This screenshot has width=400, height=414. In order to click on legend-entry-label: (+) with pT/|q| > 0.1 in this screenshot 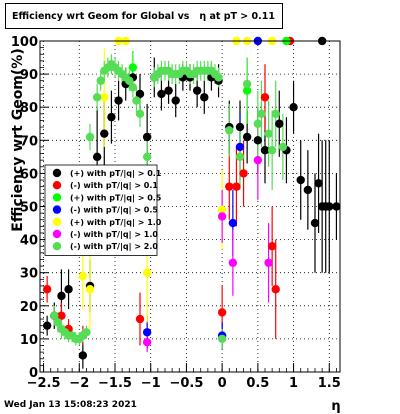, I will do `click(116, 173)`.